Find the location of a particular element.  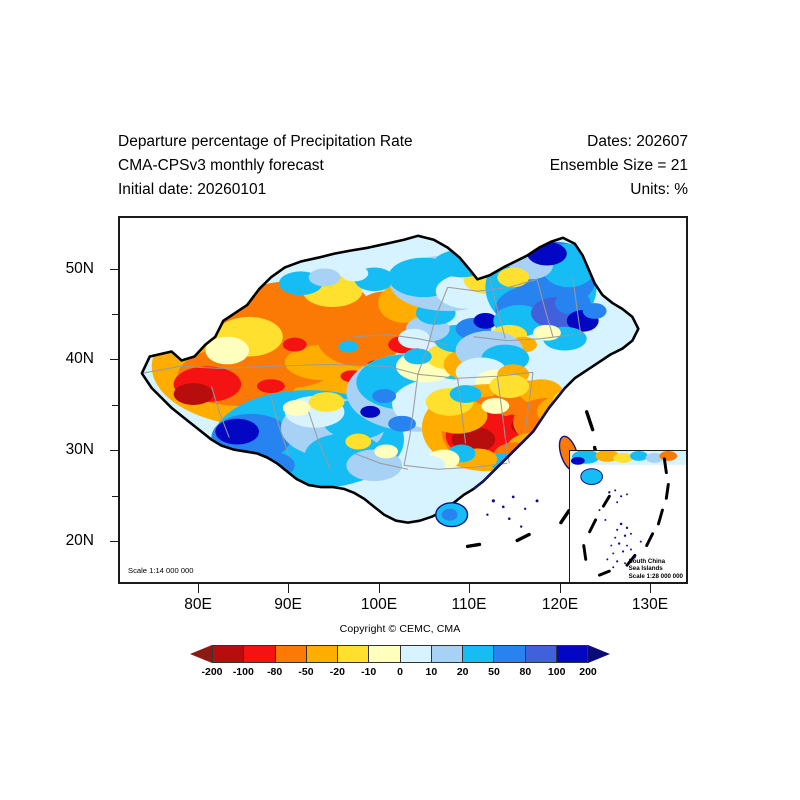

inset-caption-line3: Scale 1:28 000 000 is located at coordinates (655, 576).